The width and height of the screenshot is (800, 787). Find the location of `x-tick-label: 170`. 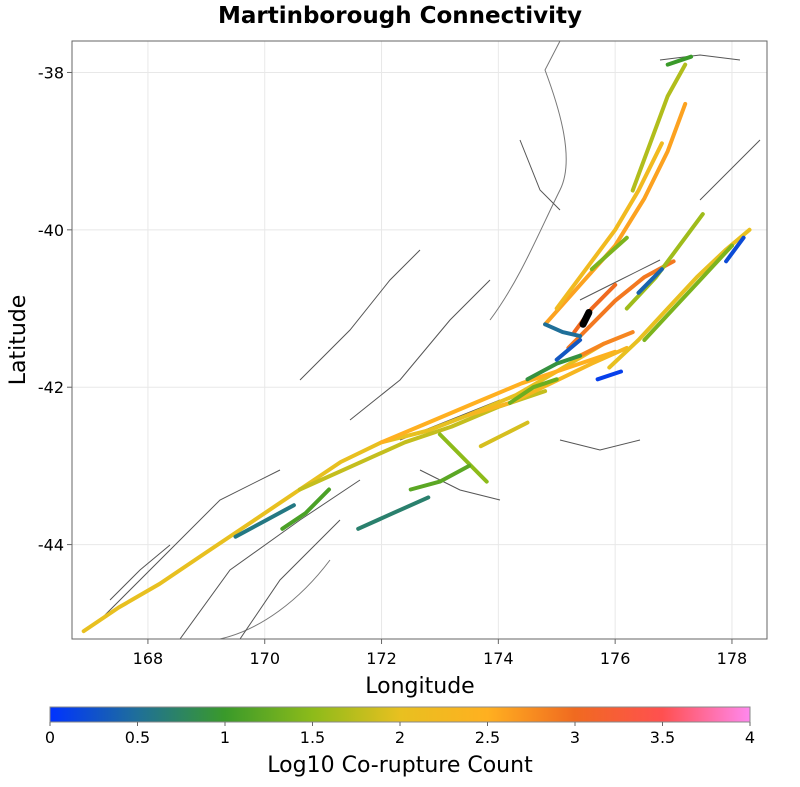

x-tick-label: 170 is located at coordinates (264, 658).